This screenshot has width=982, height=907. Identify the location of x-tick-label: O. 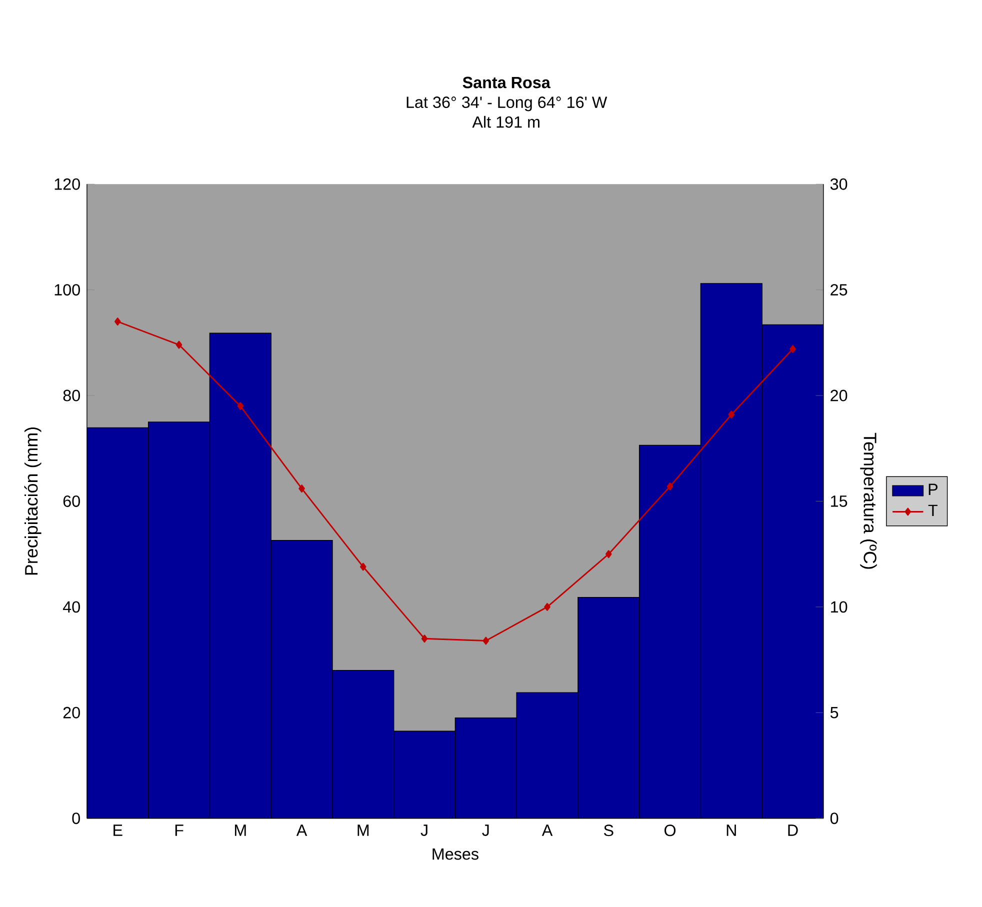
(670, 830).